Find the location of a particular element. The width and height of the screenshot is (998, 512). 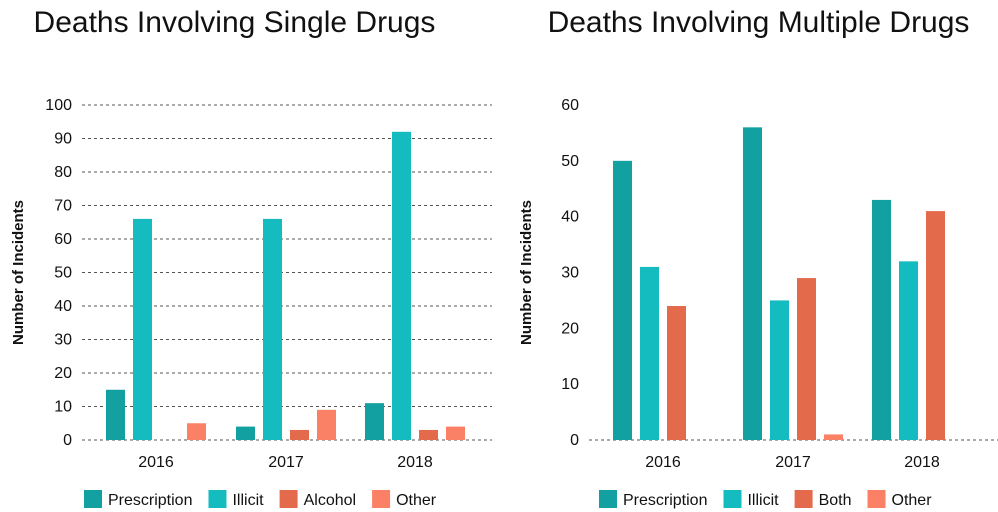

y-tick-label: 100 is located at coordinates (58, 105).